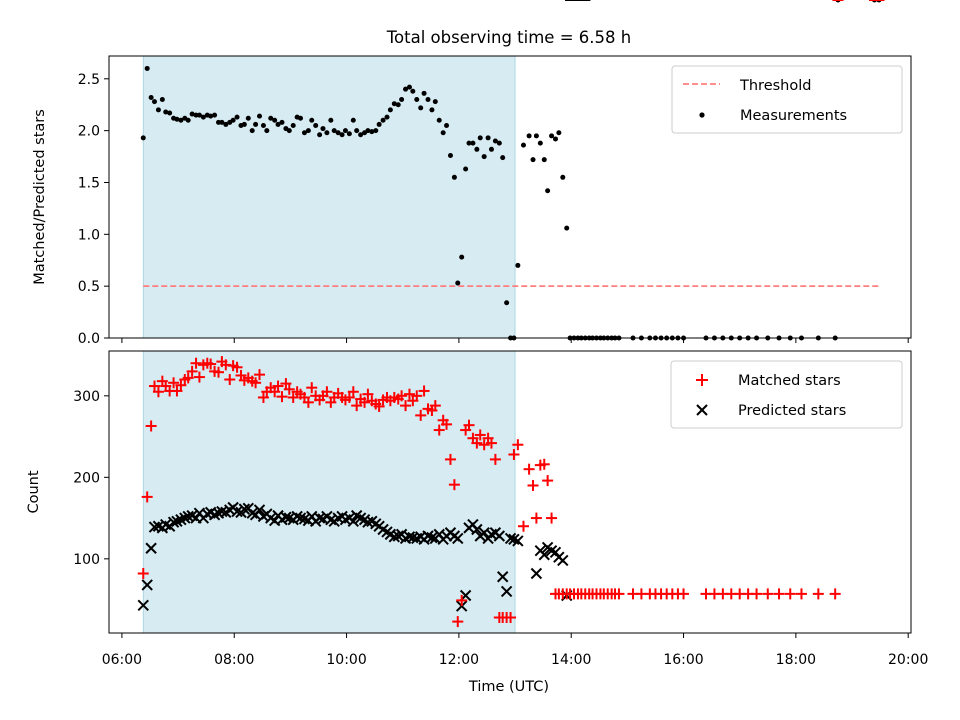  What do you see at coordinates (122, 660) in the screenshot?
I see `x-tick-label: 06:00` at bounding box center [122, 660].